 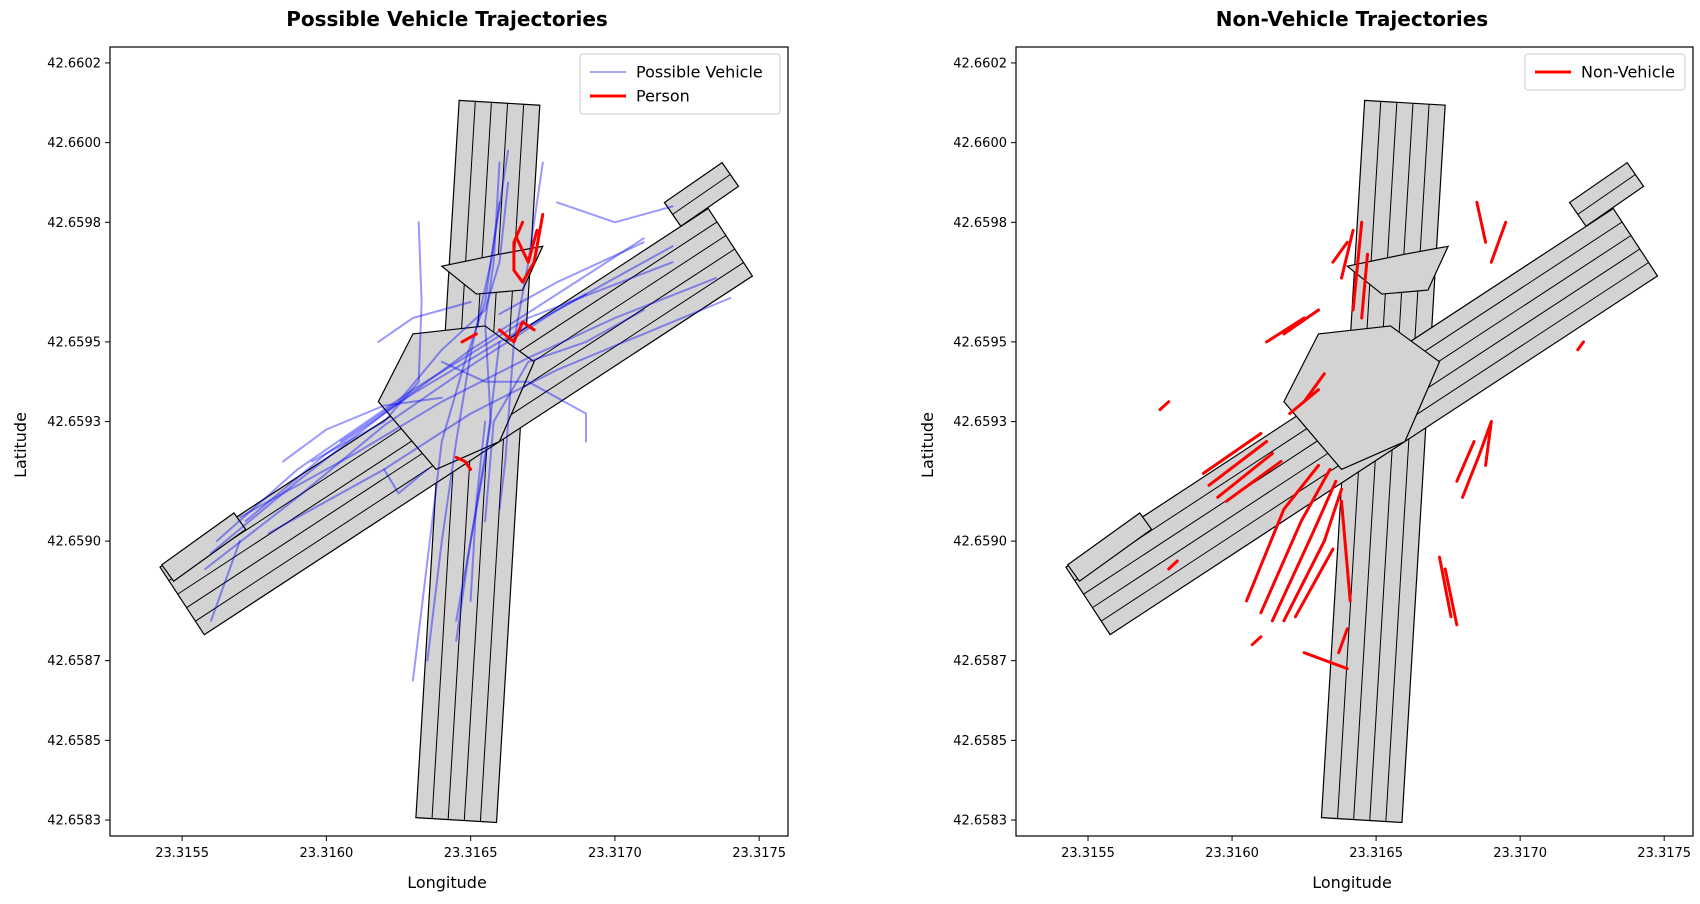 What do you see at coordinates (1352, 19) in the screenshot?
I see `right-chart-title: Non-Vehicle Trajectories` at bounding box center [1352, 19].